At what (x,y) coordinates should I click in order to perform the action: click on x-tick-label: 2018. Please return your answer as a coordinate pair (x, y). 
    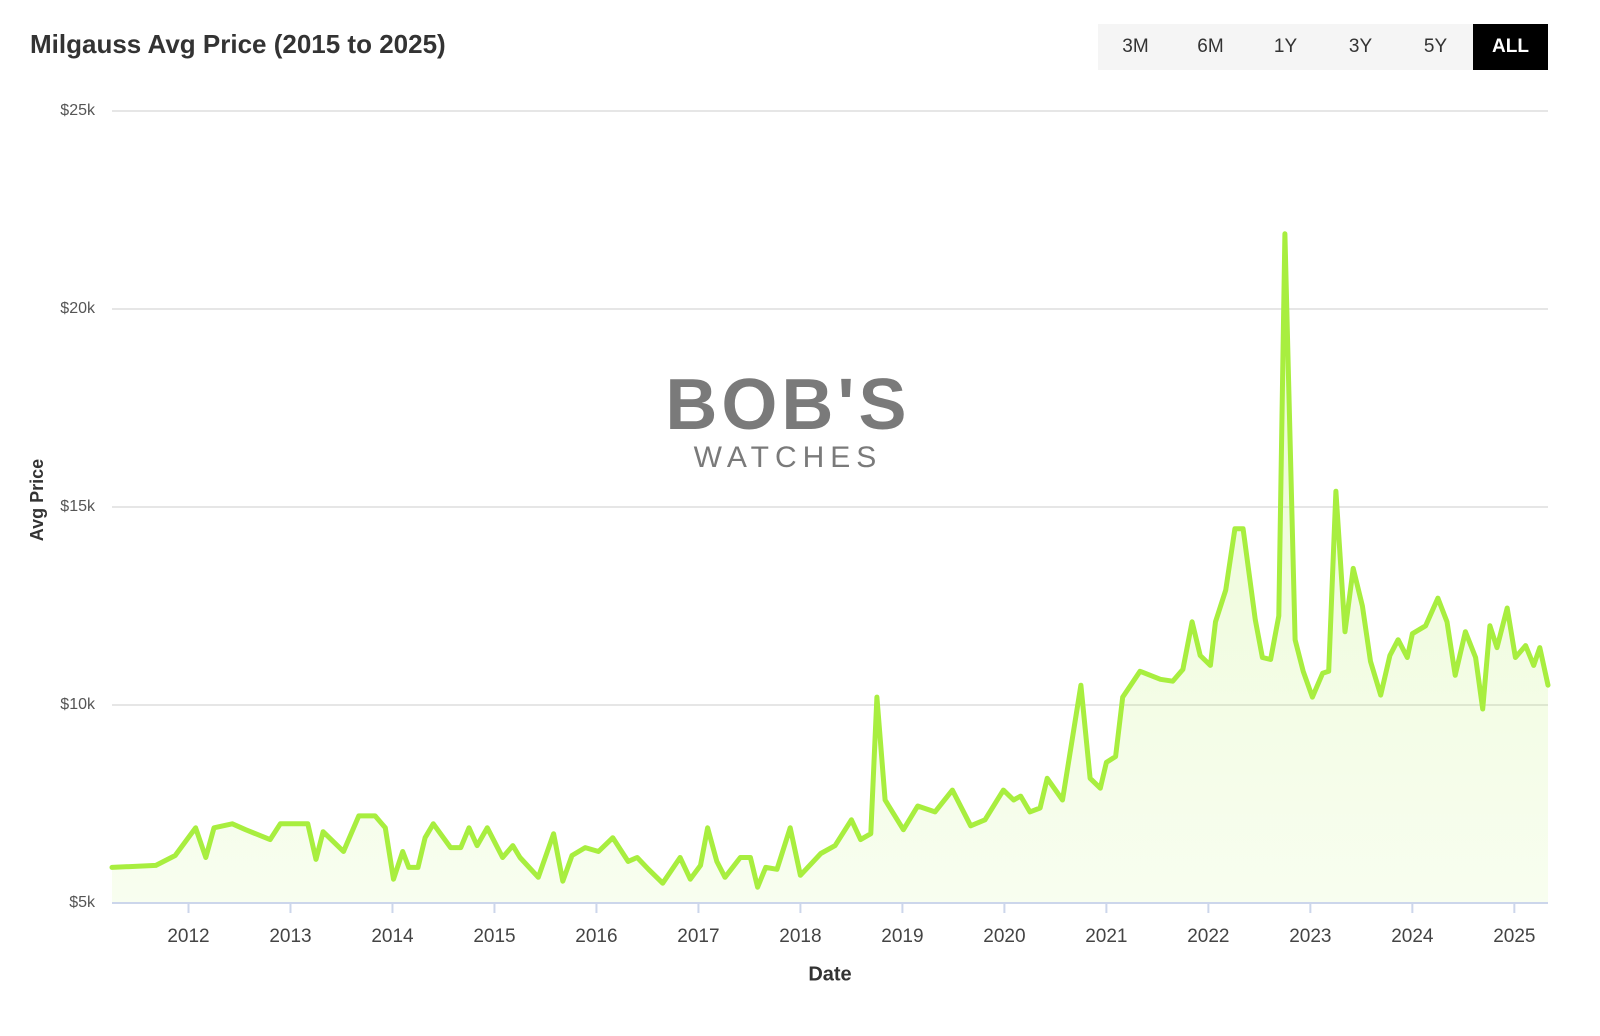
    Looking at the image, I should click on (800, 936).